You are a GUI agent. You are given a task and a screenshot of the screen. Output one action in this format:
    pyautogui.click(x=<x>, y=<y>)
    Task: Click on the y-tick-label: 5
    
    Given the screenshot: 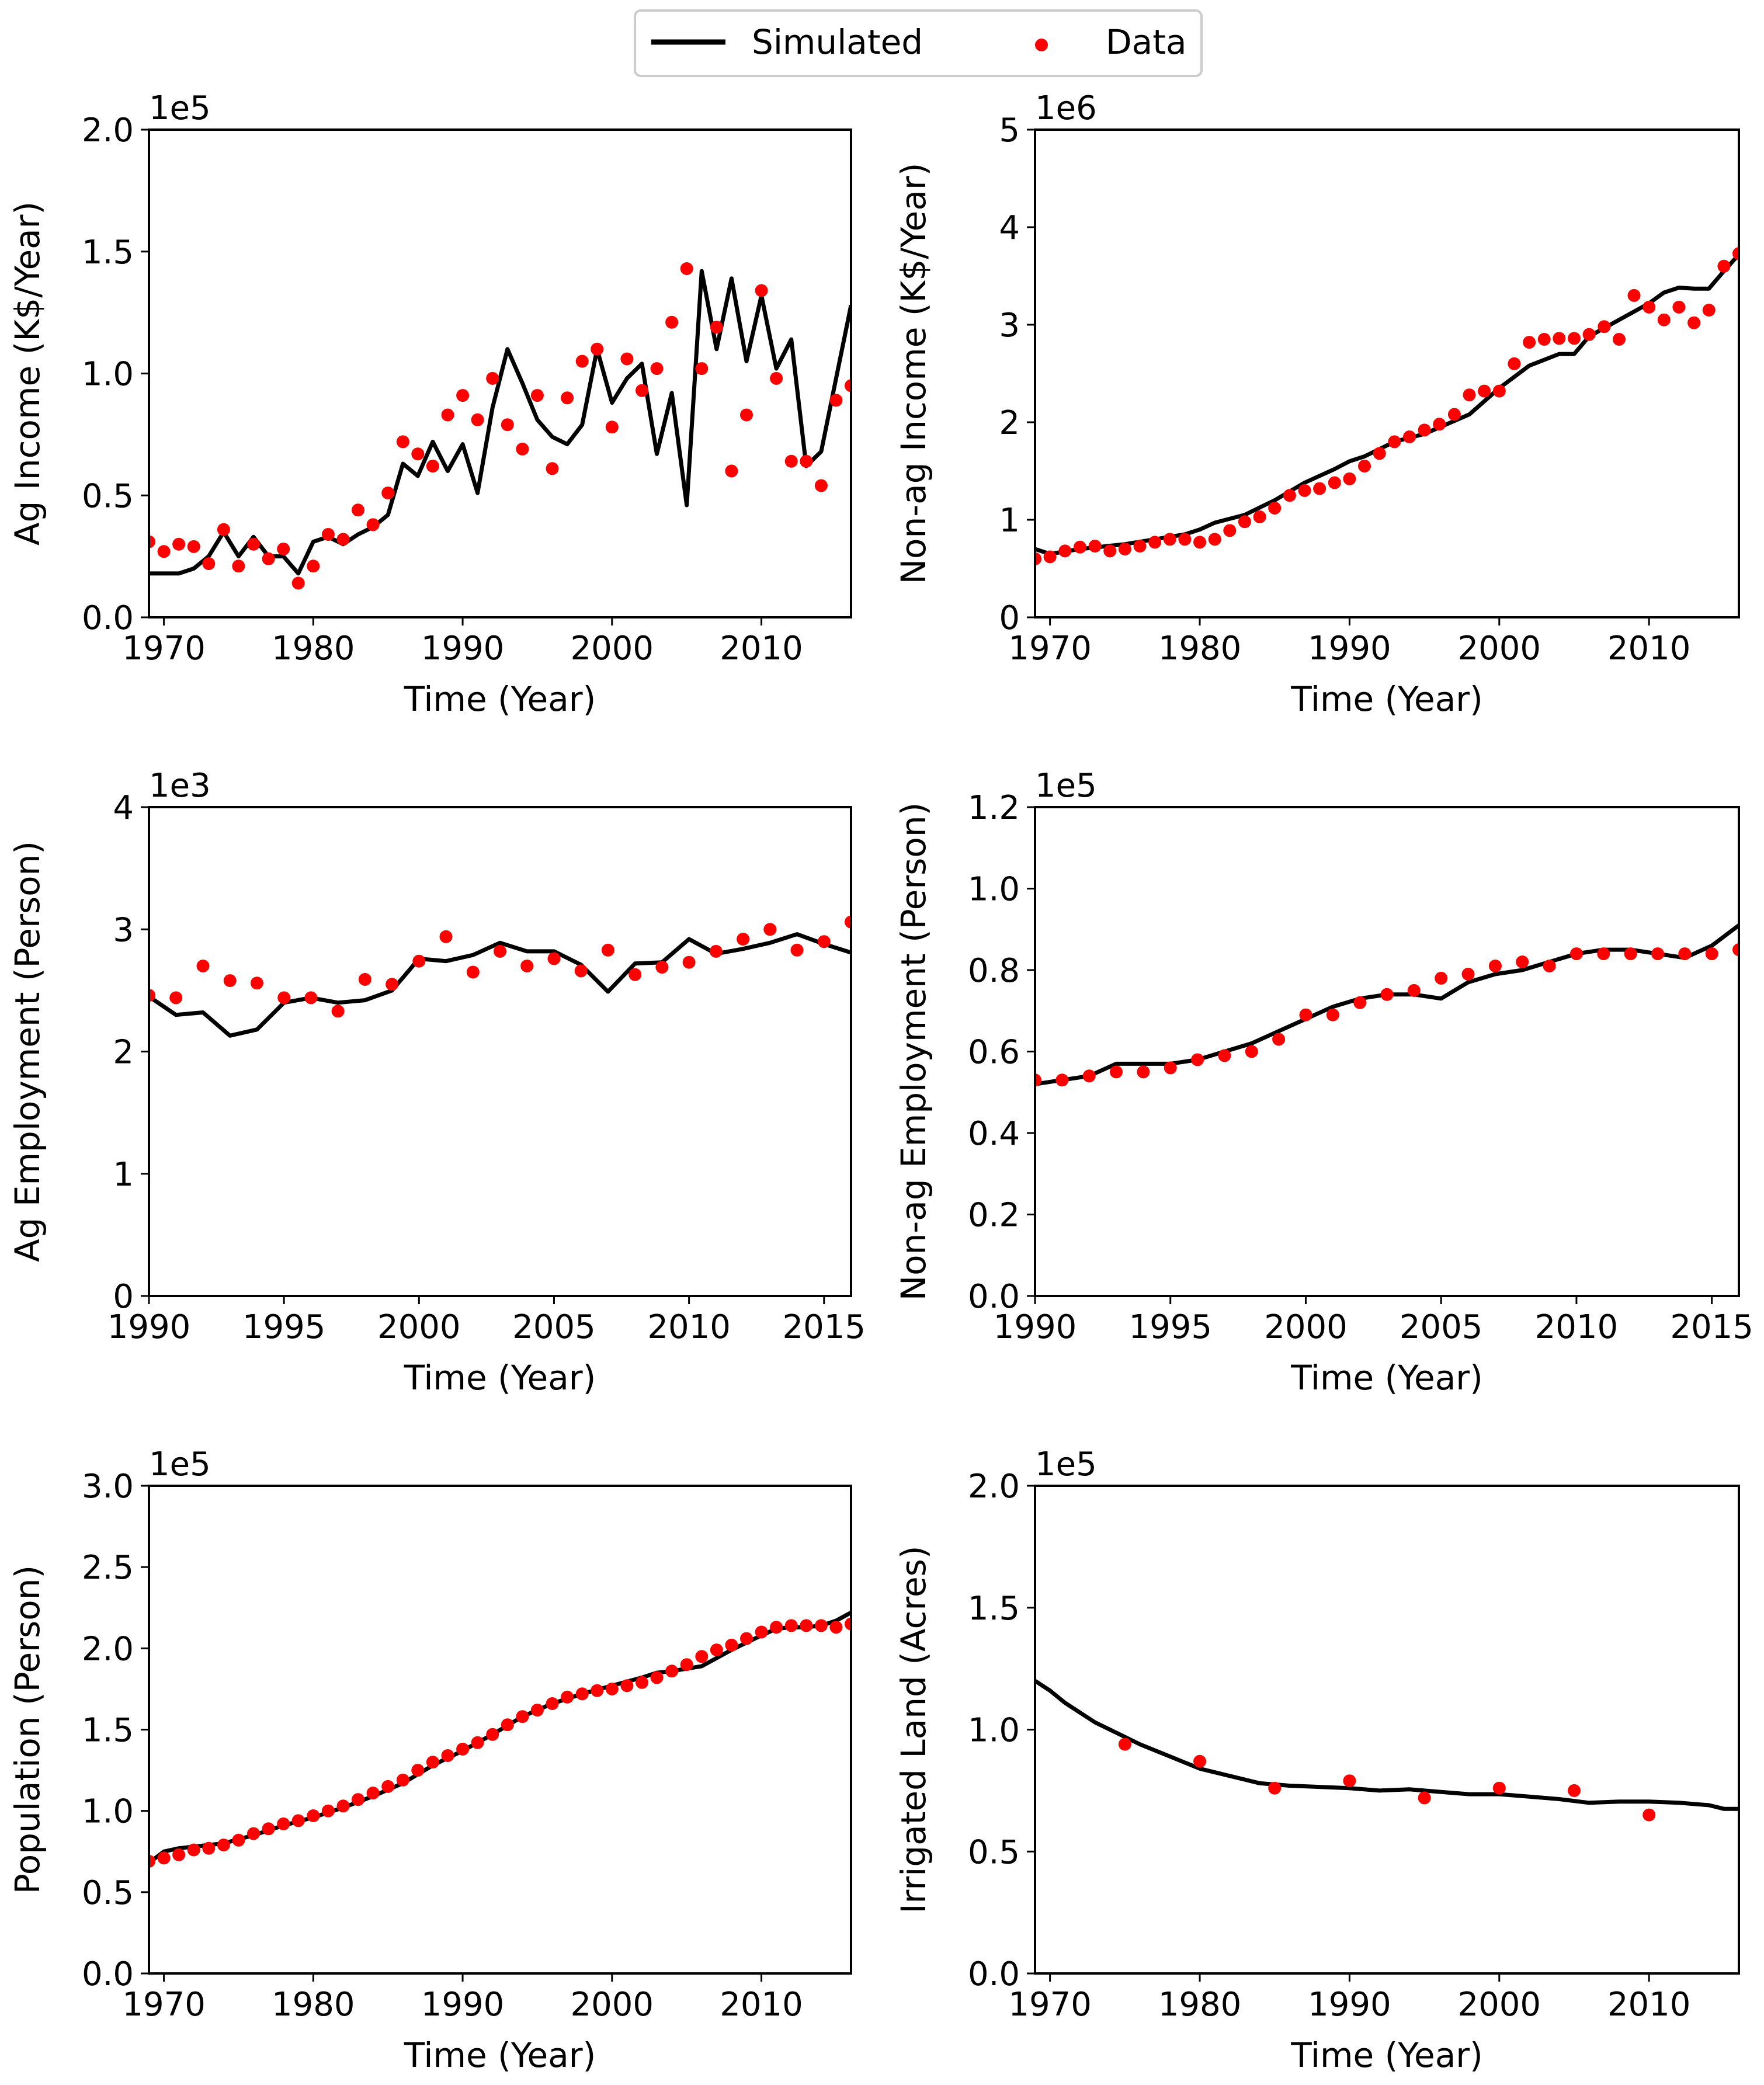 What is the action you would take?
    pyautogui.click(x=1010, y=131)
    